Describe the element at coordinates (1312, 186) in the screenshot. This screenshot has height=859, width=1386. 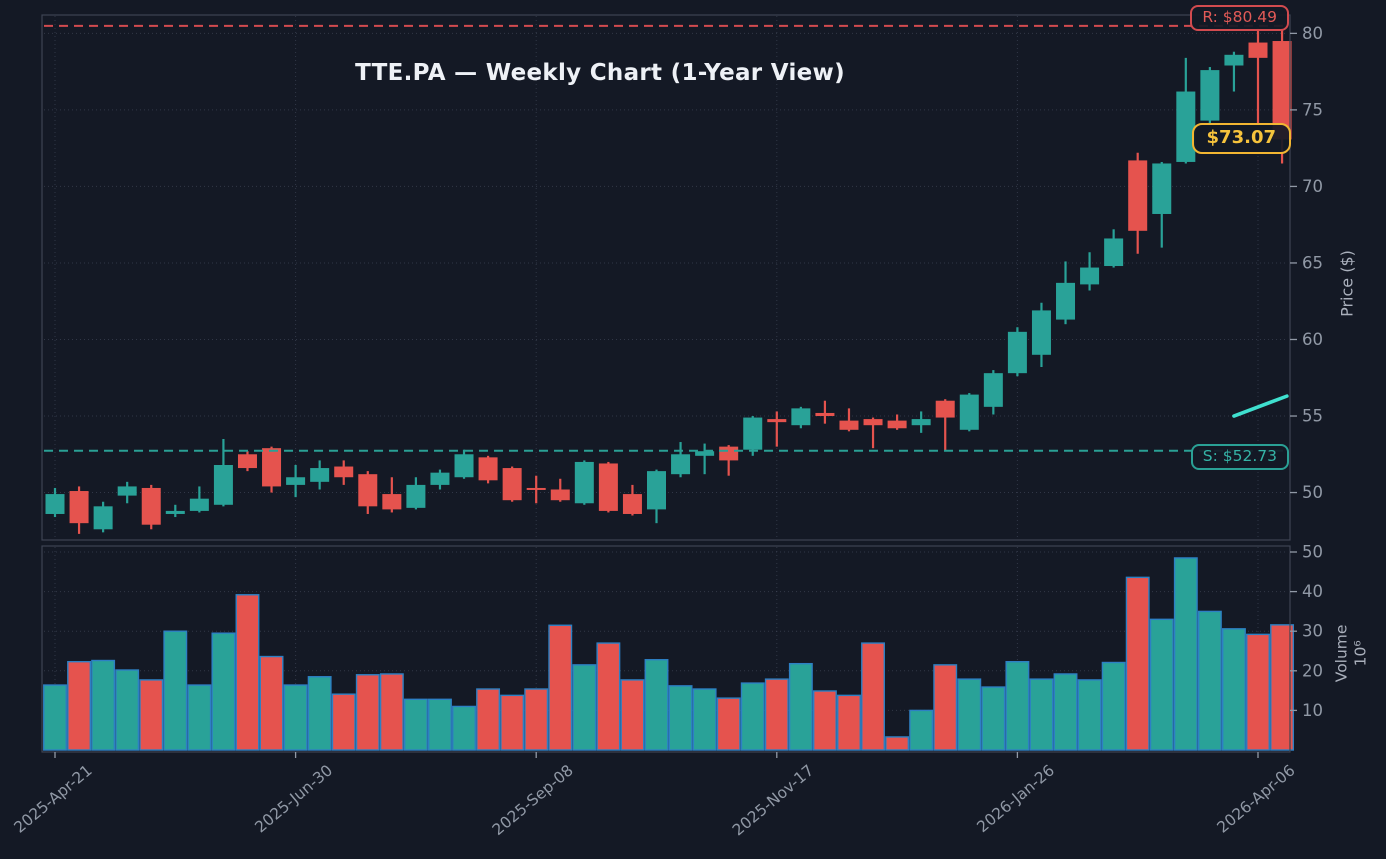
I see `price-tick-label: 70` at that location.